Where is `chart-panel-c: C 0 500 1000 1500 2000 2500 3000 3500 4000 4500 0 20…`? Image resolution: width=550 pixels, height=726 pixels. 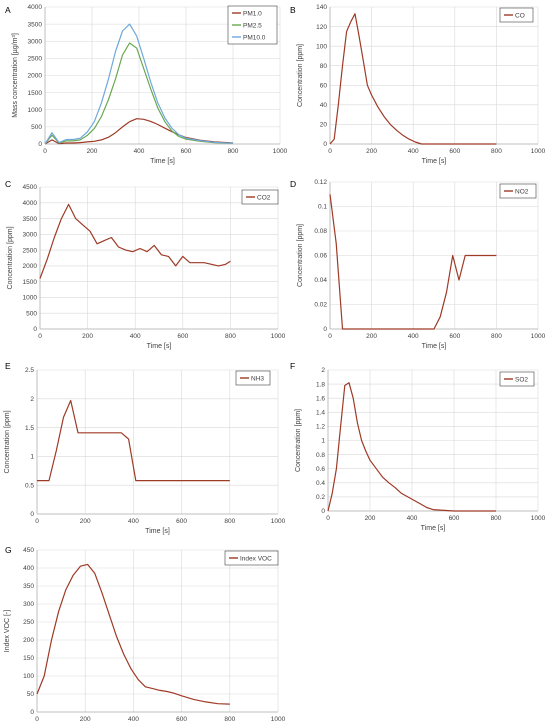 chart-panel-c: C 0 500 1000 1500 2000 2500 3000 3500 4000 4500 0 20… is located at coordinates (145, 264).